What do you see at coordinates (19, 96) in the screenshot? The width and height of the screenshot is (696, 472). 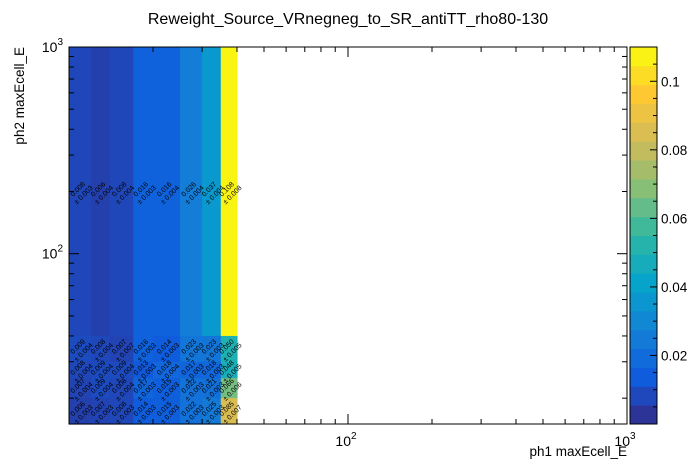 I see `y-axis-label: ph2 maxEcell_E` at bounding box center [19, 96].